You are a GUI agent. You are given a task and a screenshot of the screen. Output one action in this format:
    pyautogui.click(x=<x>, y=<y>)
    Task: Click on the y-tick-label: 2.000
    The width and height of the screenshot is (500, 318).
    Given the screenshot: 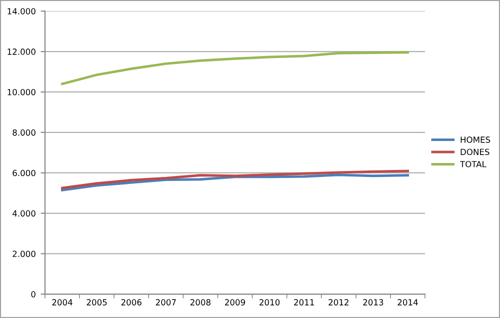 What is the action you would take?
    pyautogui.click(x=24, y=254)
    